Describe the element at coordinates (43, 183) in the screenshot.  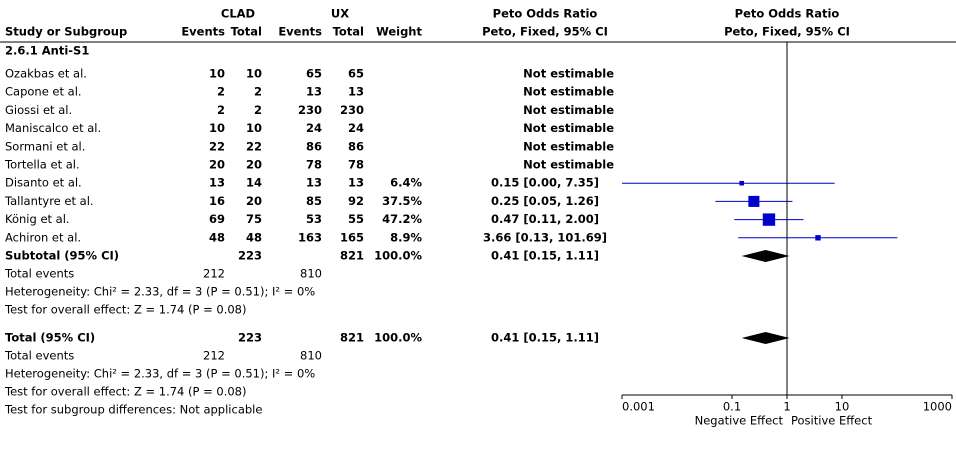
I see `study-name: Disanto et al.` at that location.